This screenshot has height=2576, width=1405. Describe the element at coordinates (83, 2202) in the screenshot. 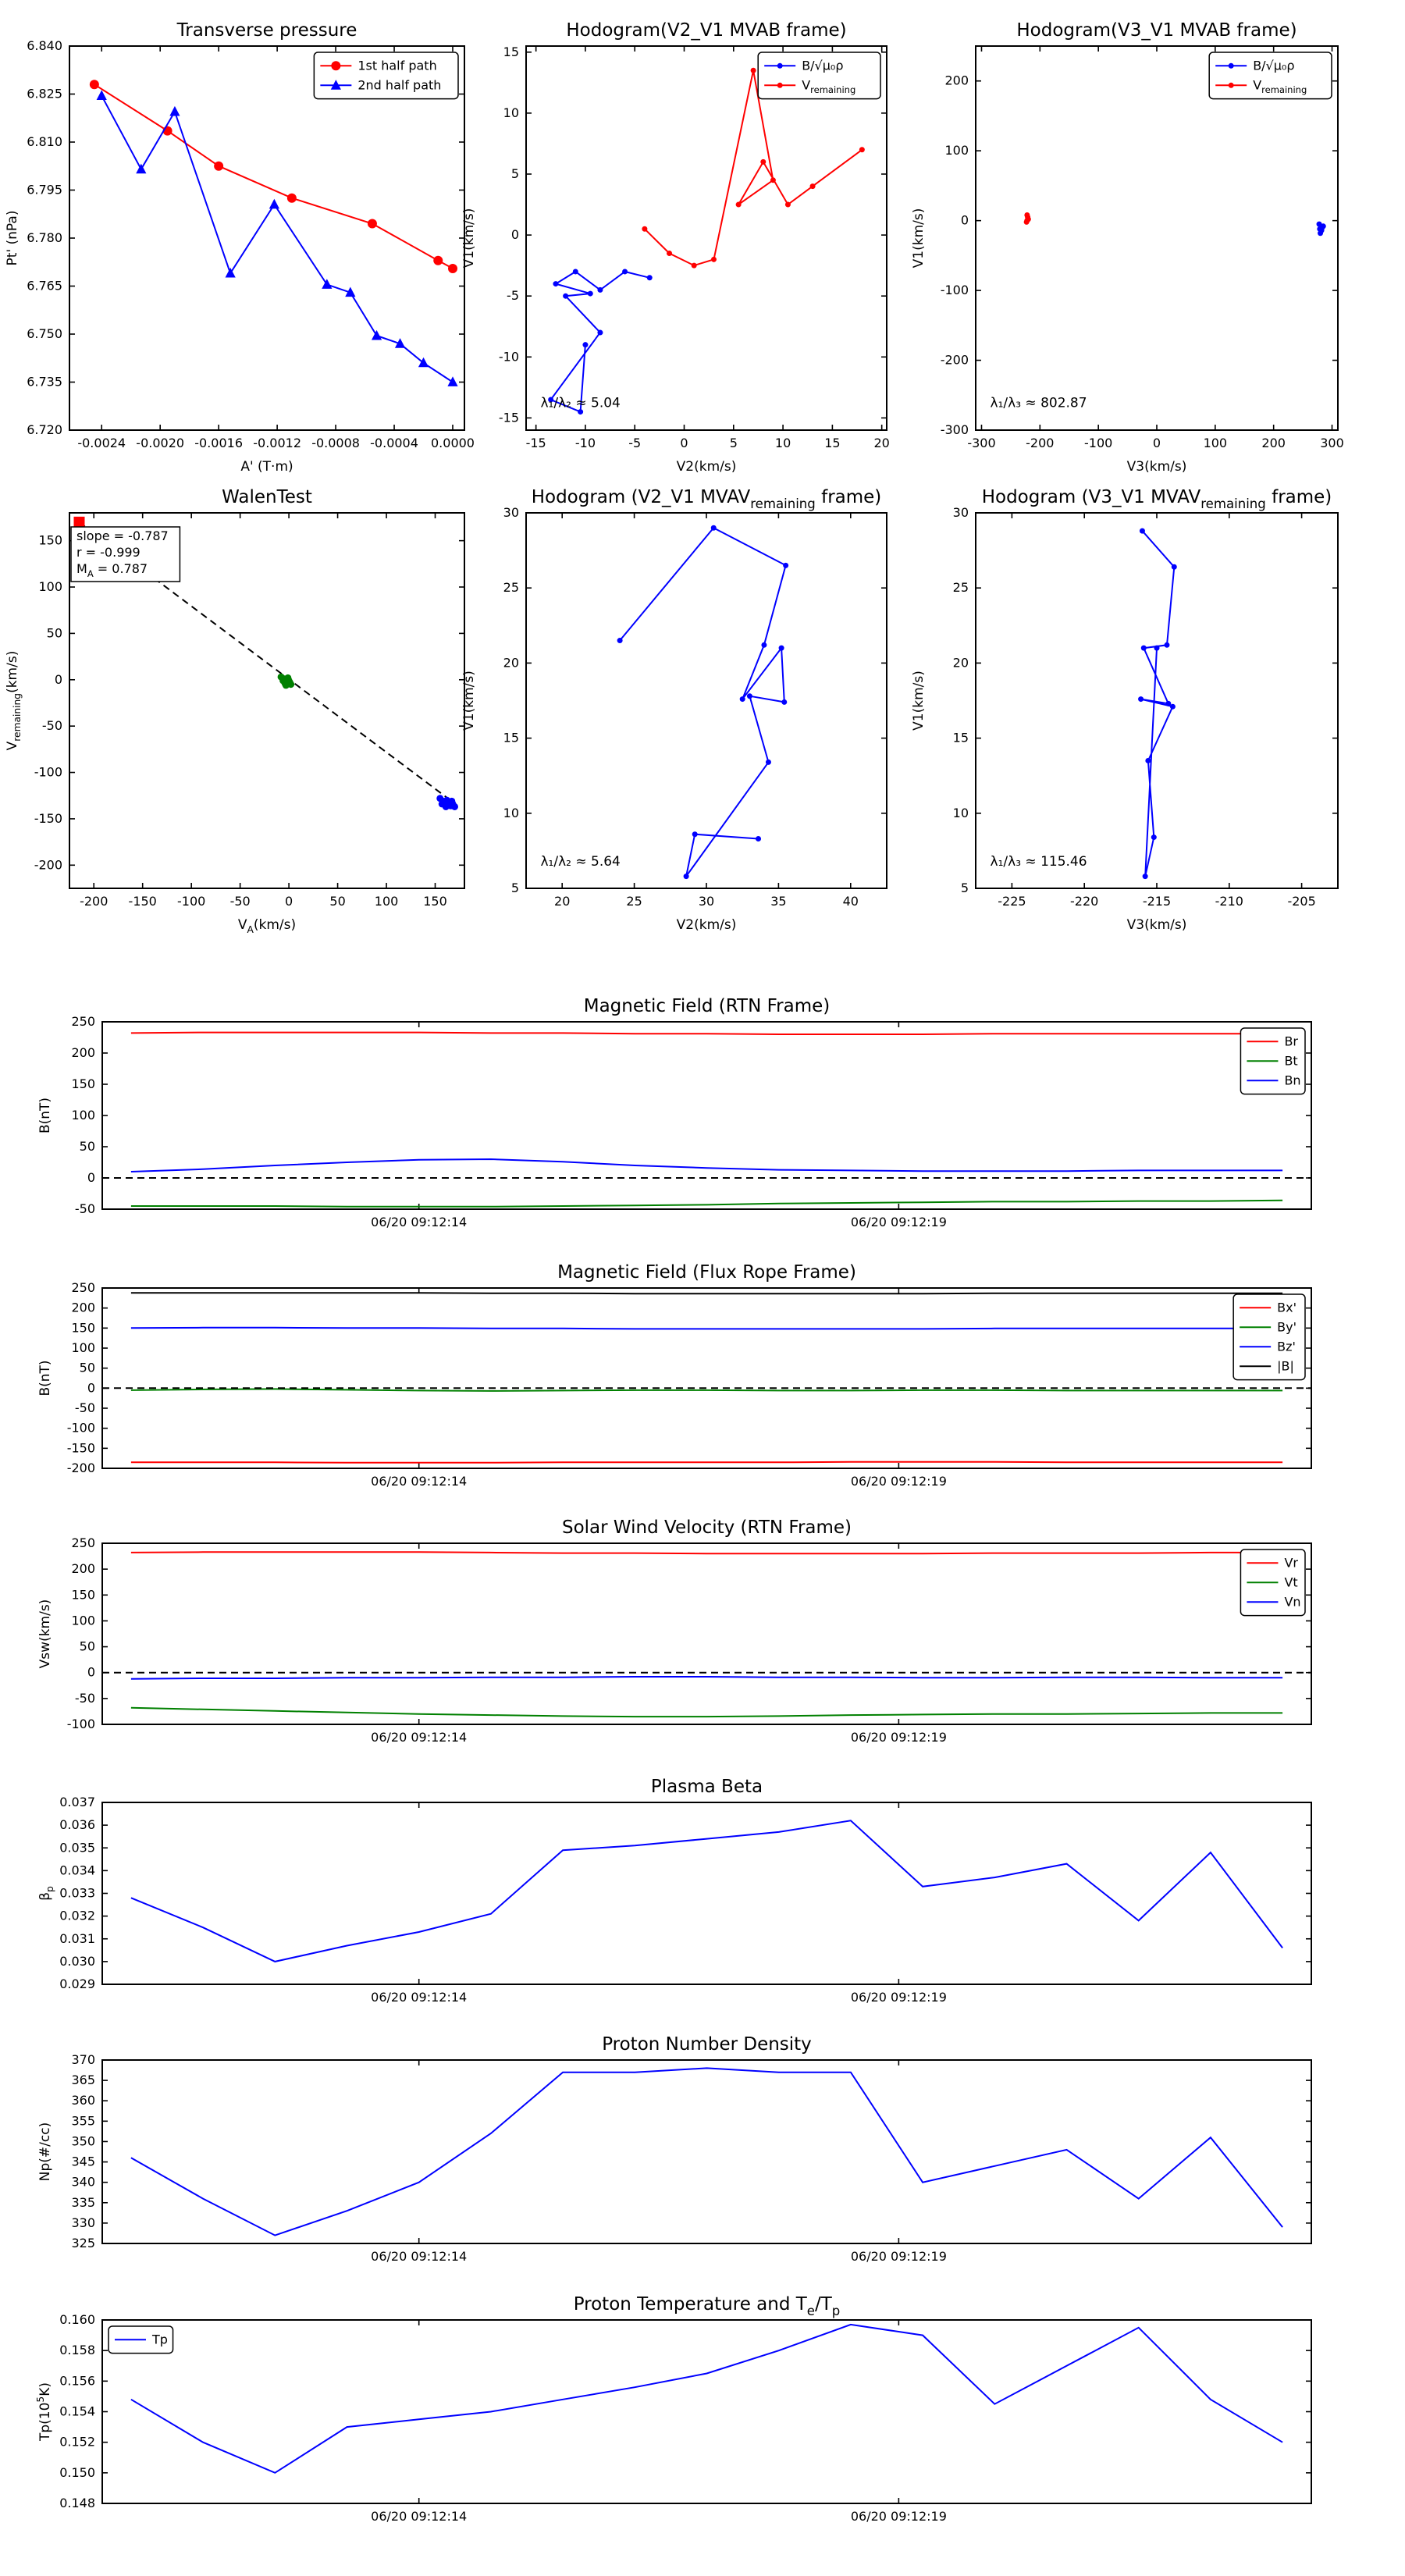

I see `svg-text: 335` at that location.